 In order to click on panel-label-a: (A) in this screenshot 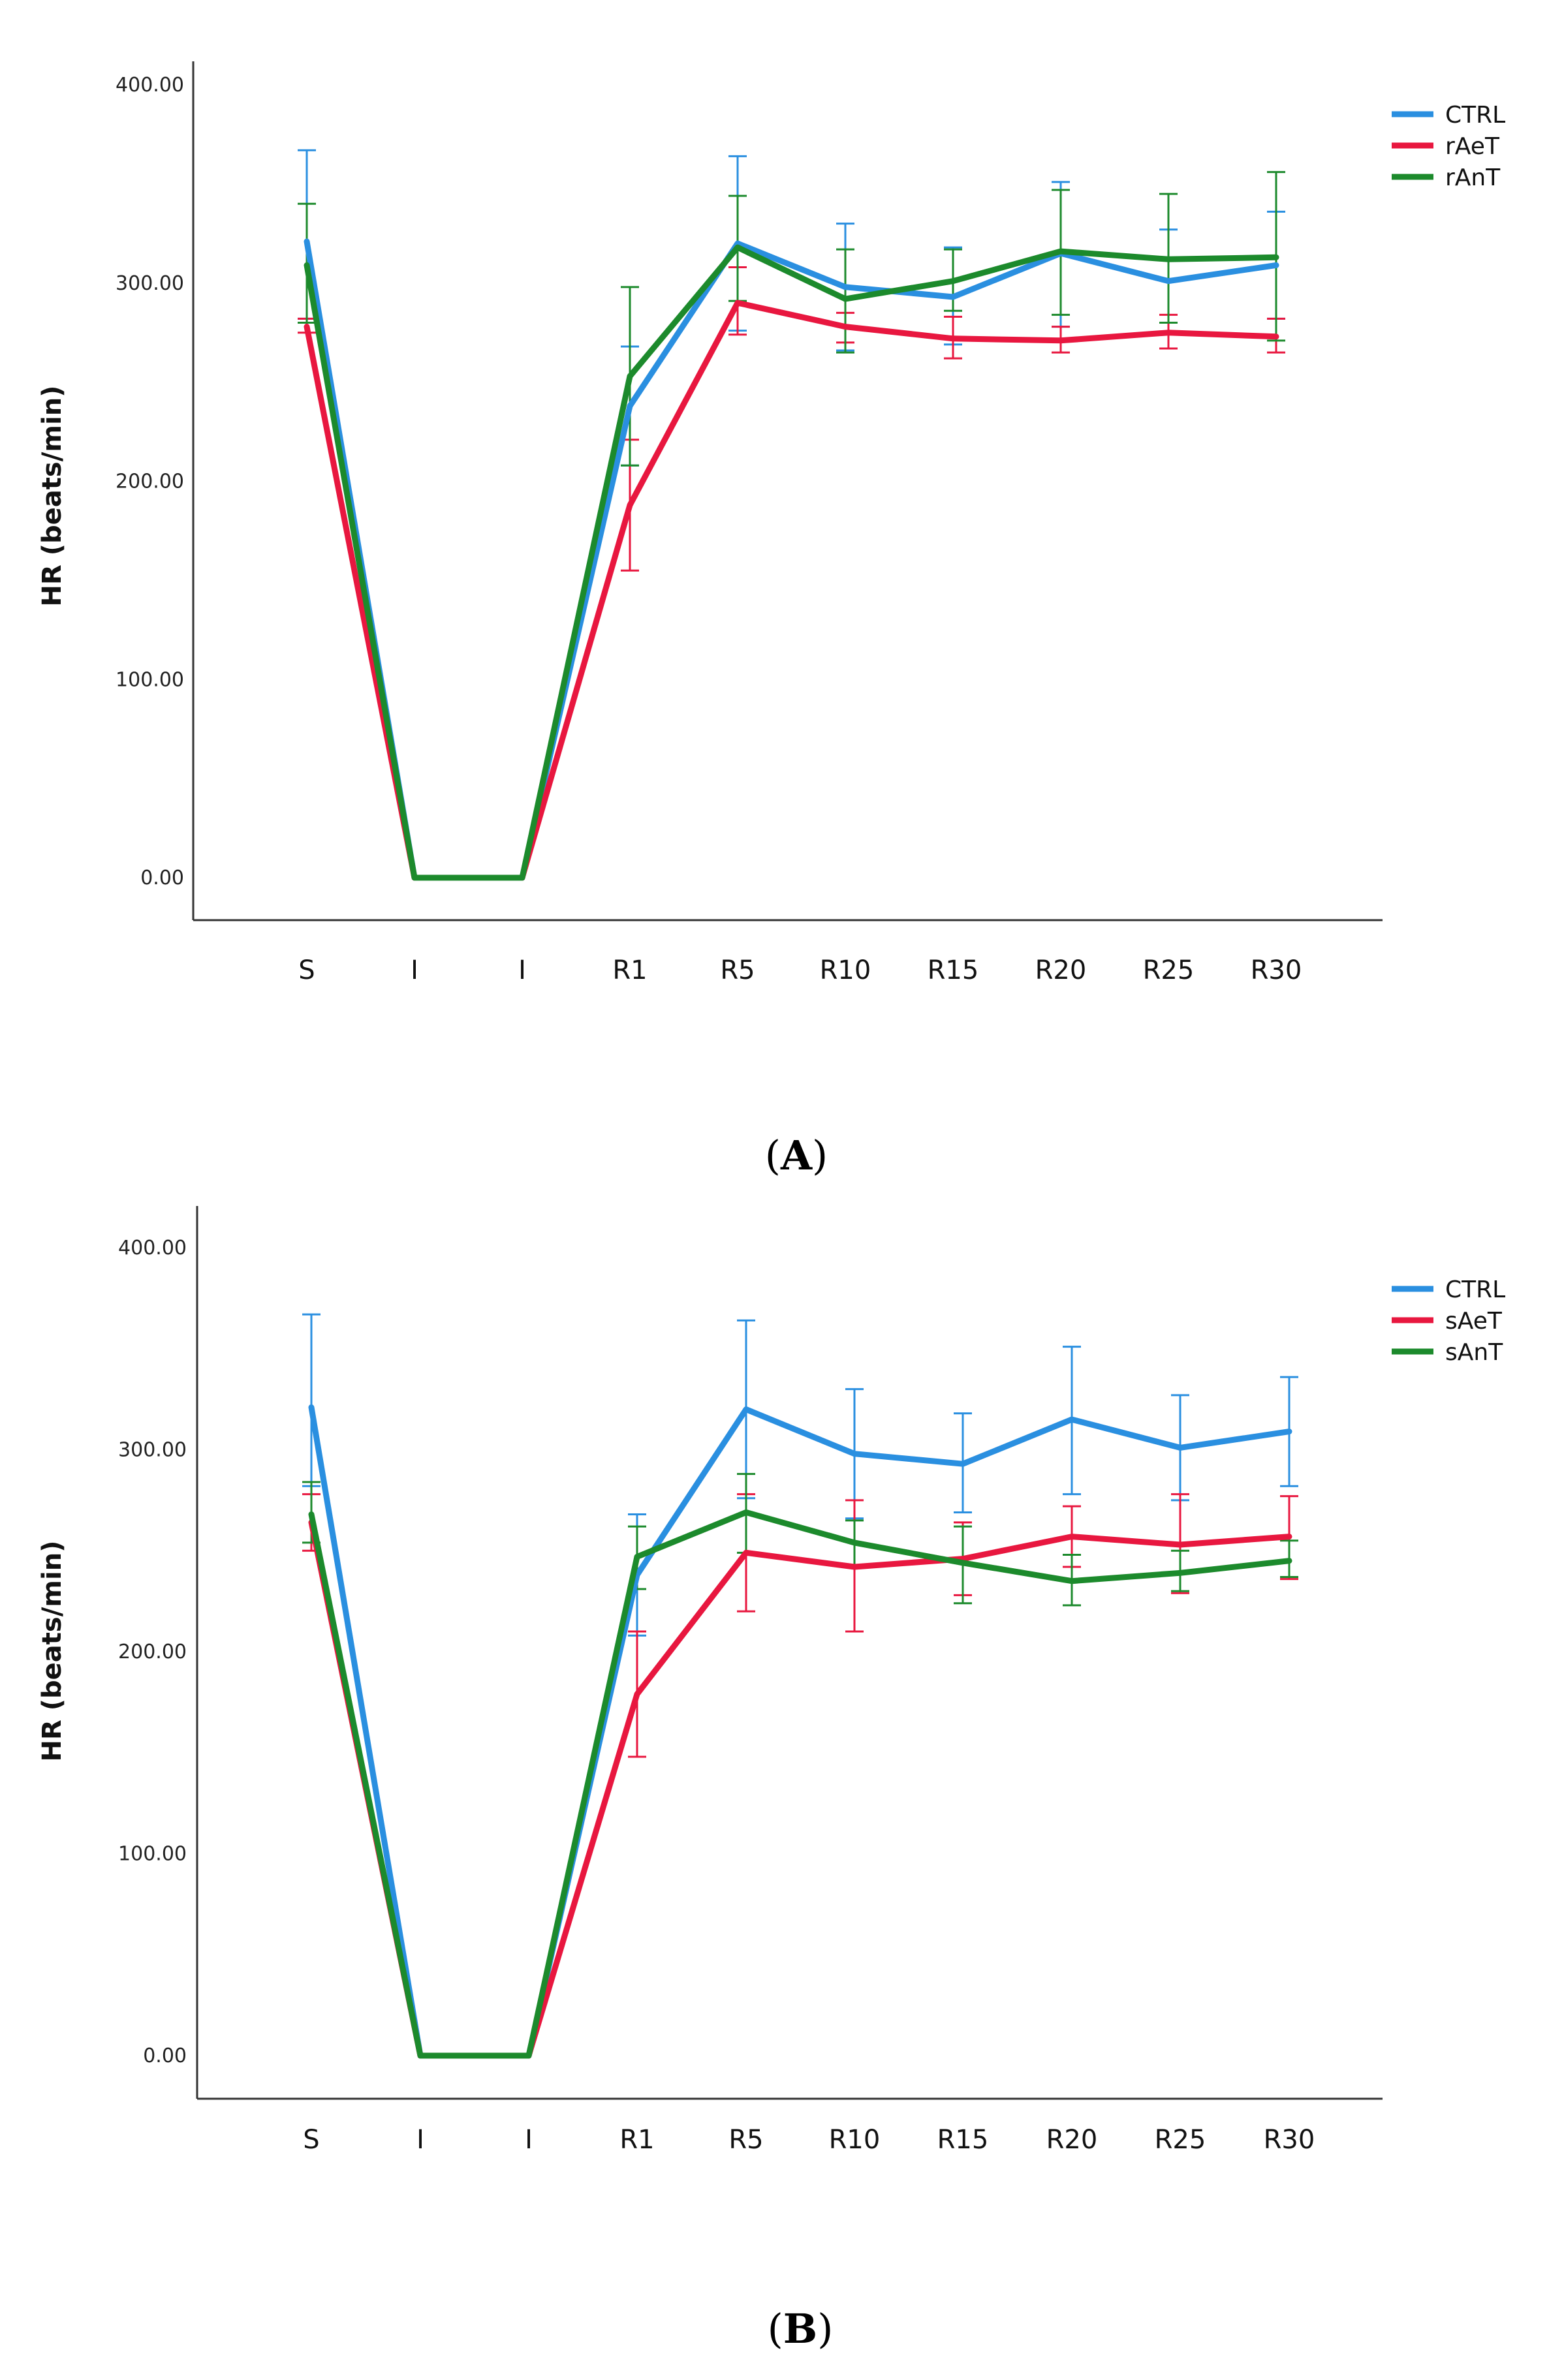, I will do `click(796, 1156)`.